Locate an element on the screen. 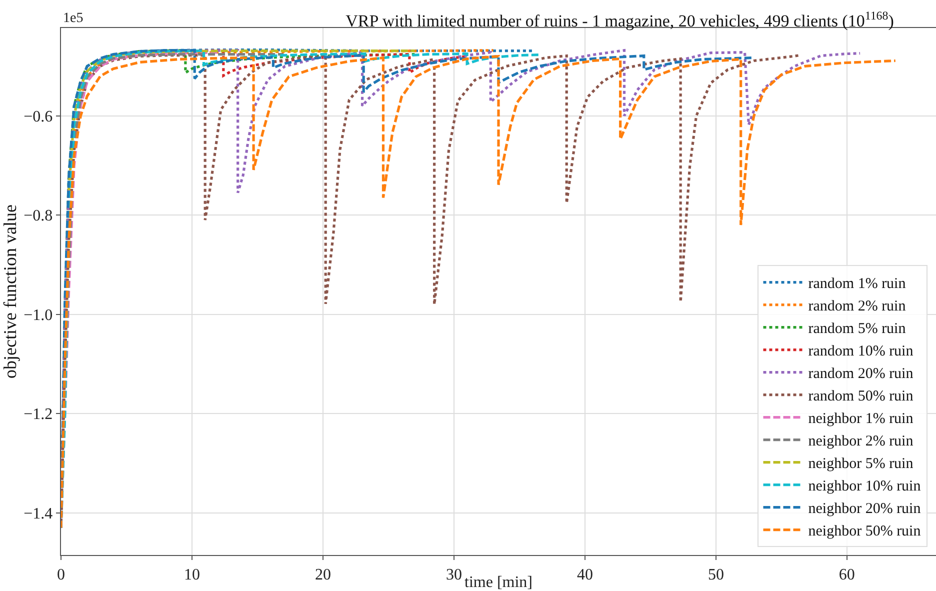  text: 1e5 is located at coordinates (73, 18).